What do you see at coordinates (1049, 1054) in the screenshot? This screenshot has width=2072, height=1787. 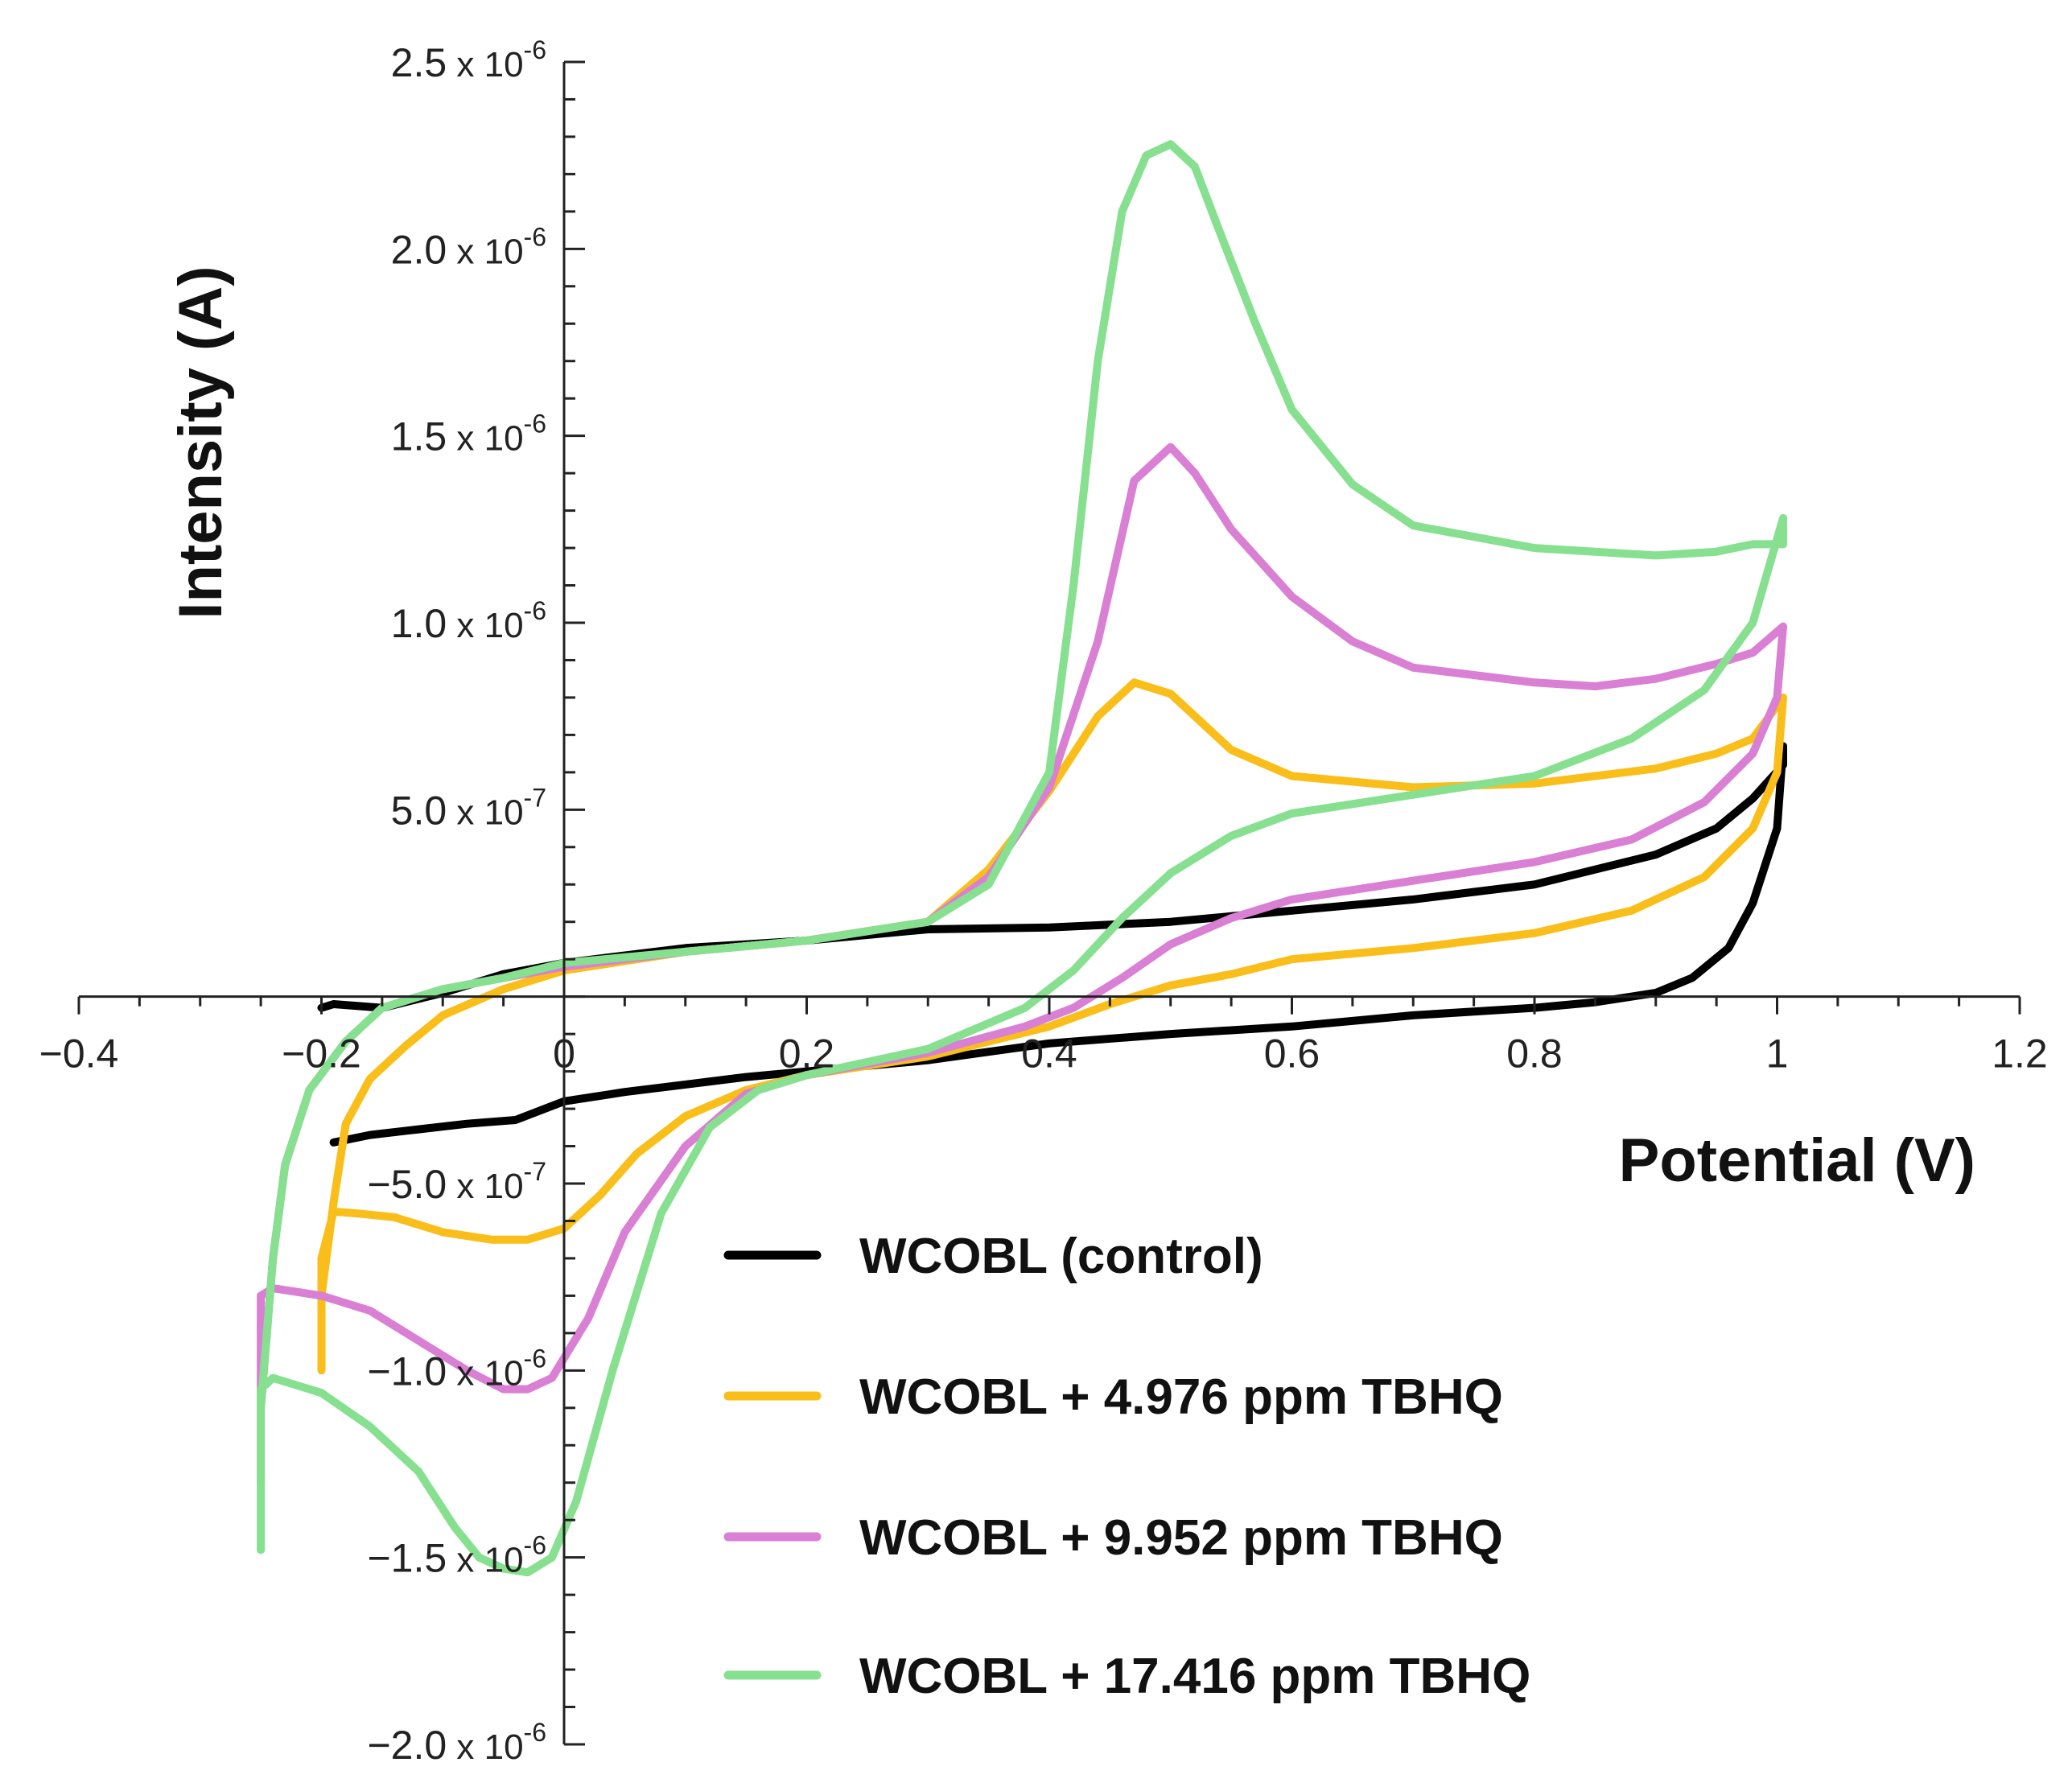 I see `x-tick-label: 0.4` at bounding box center [1049, 1054].